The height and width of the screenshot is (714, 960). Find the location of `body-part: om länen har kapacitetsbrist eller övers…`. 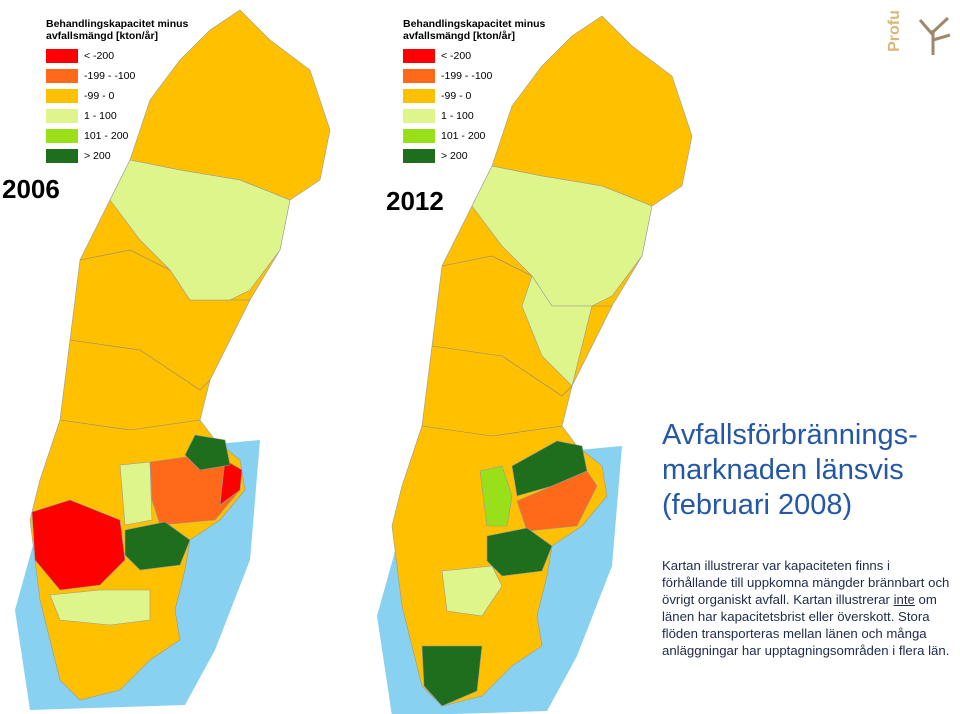

body-part: om länen har kapacitetsbrist eller övers… is located at coordinates (806, 625).